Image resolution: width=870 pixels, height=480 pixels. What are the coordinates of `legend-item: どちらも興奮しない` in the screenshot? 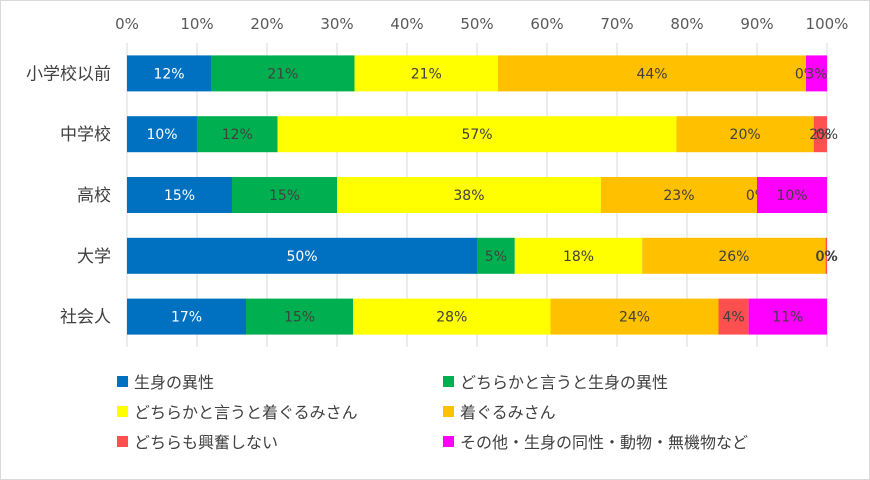 It's located at (197, 441).